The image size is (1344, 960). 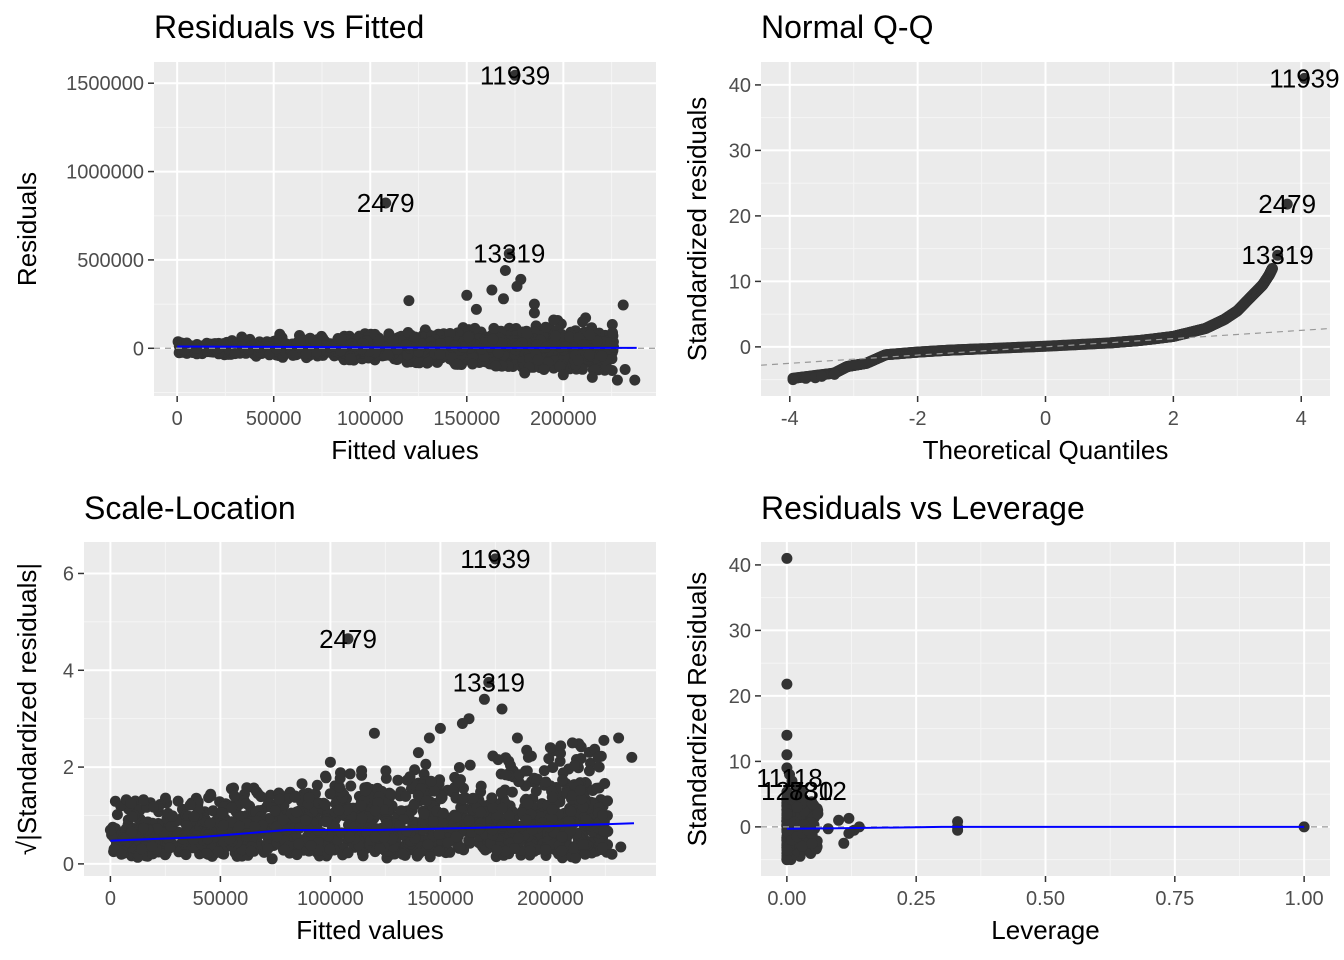 I want to click on x-tick-label: 4, so click(x=1301, y=419).